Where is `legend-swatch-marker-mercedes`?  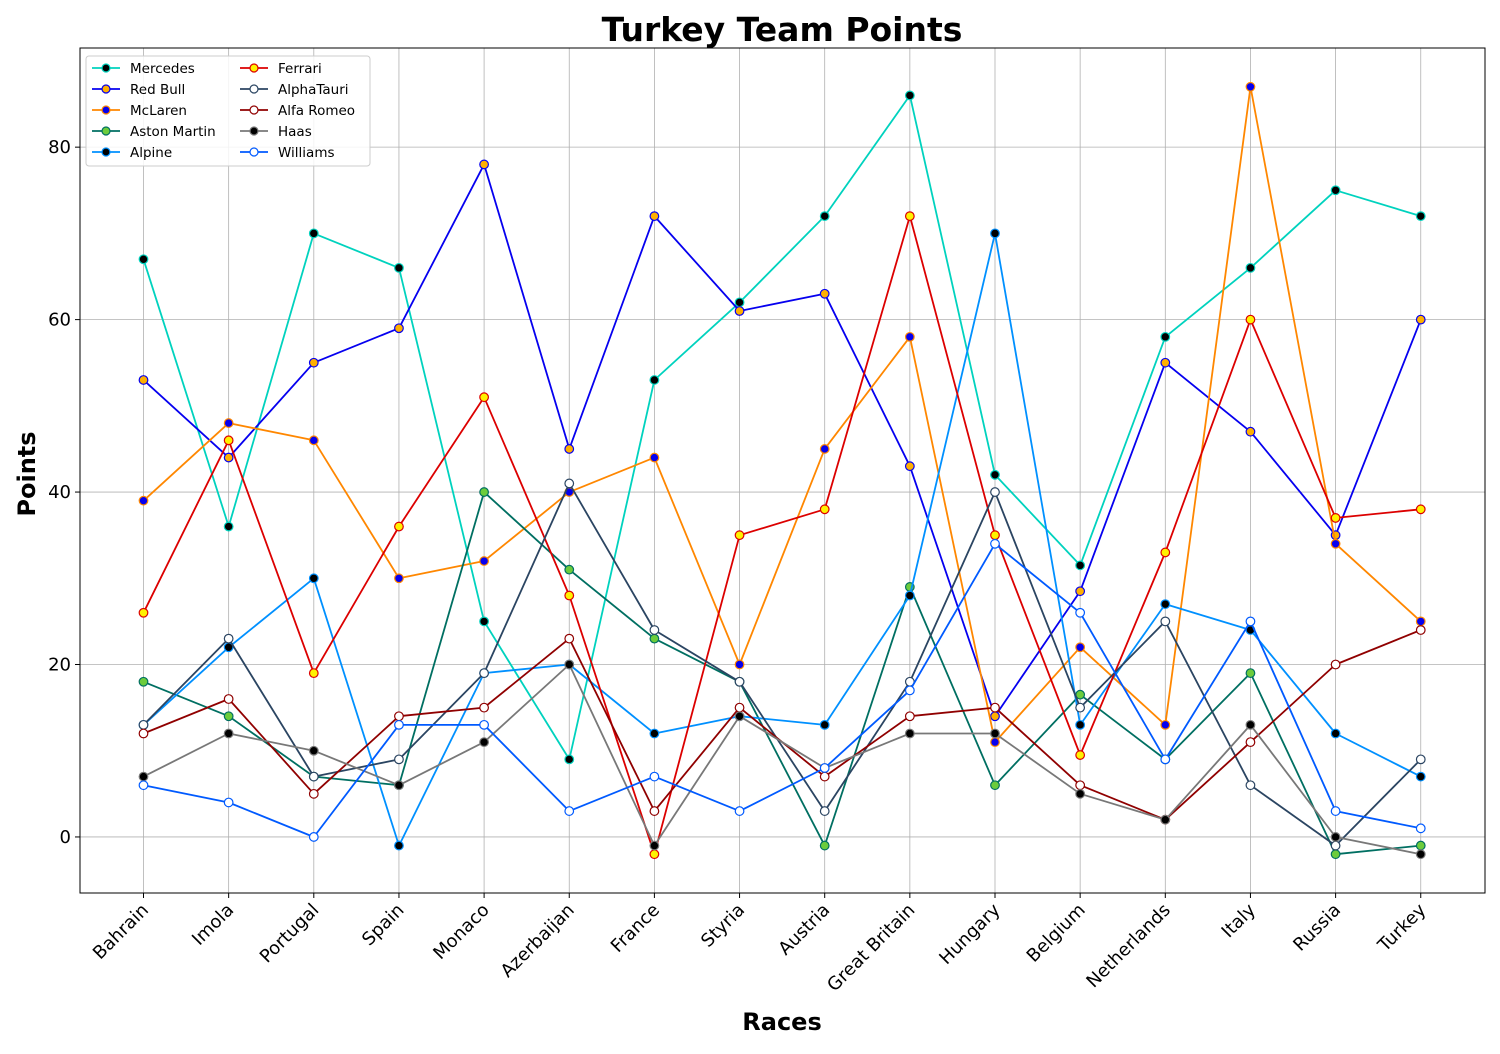 legend-swatch-marker-mercedes is located at coordinates (106, 68).